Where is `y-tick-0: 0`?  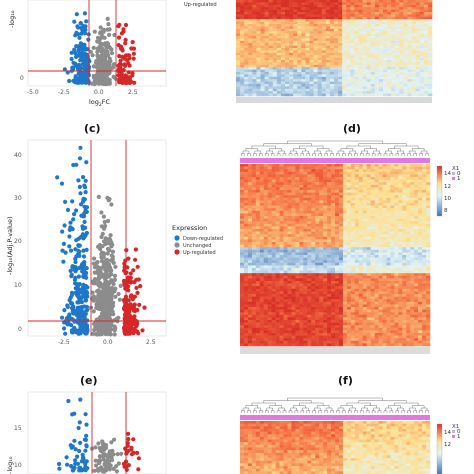 y-tick-0: 0 is located at coordinates (20, 329).